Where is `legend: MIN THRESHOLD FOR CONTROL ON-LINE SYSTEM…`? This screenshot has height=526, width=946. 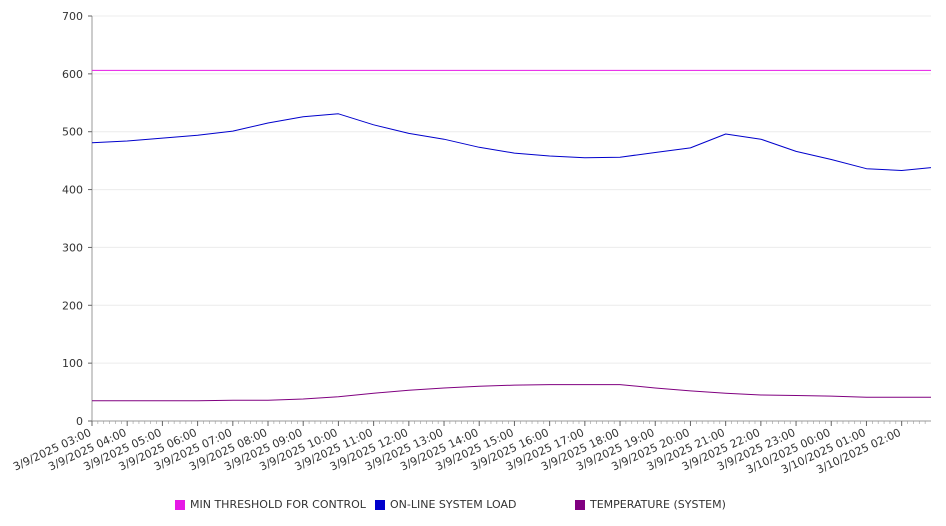 legend: MIN THRESHOLD FOR CONTROL ON-LINE SYSTEM… is located at coordinates (473, 506).